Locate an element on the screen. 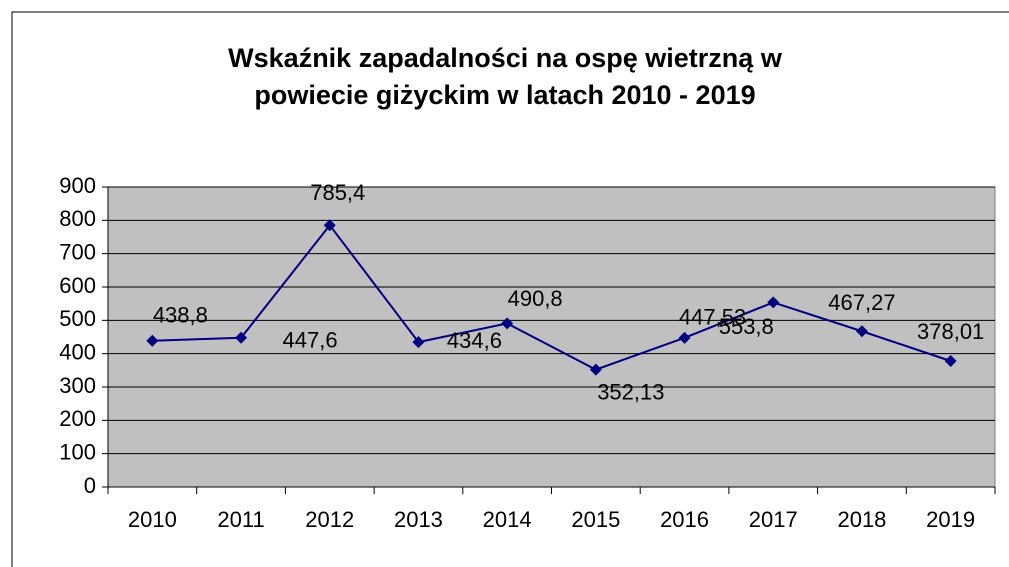 This screenshot has height=567, width=1009. x-tick-label: 2010 is located at coordinates (152, 519).